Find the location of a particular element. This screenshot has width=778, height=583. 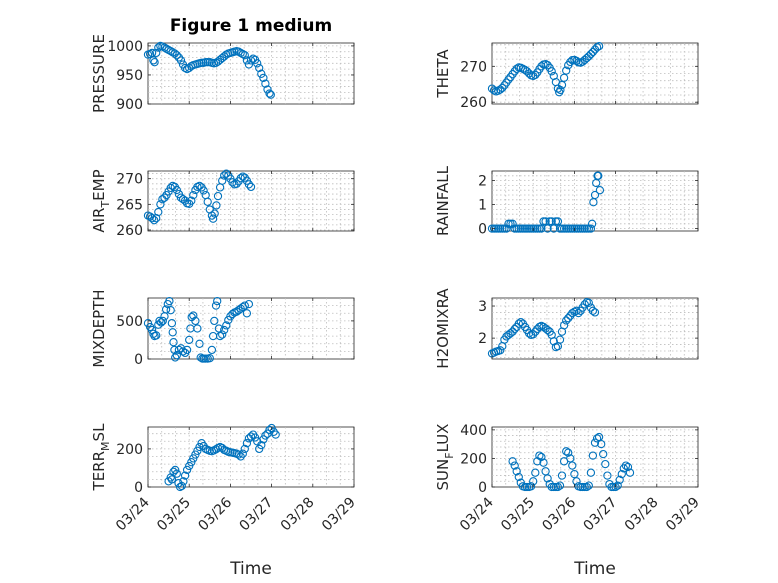

y-tick-label: 900 is located at coordinates (129, 105).